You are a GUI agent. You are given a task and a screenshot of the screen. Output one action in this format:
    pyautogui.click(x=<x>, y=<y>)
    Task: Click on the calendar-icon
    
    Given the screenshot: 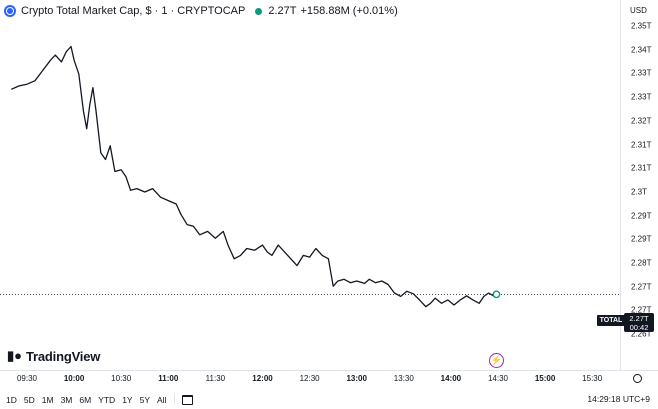 What is the action you would take?
    pyautogui.click(x=188, y=399)
    